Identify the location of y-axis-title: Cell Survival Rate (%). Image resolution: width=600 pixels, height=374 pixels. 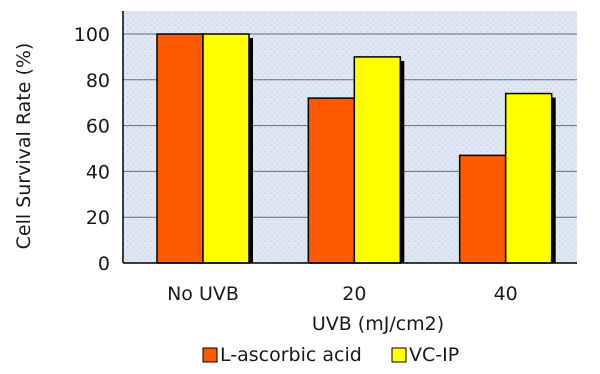
(24, 146).